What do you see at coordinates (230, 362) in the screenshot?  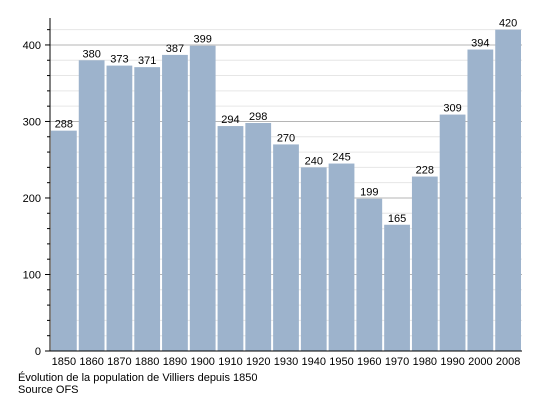 I see `x-tick-label: 1910` at bounding box center [230, 362].